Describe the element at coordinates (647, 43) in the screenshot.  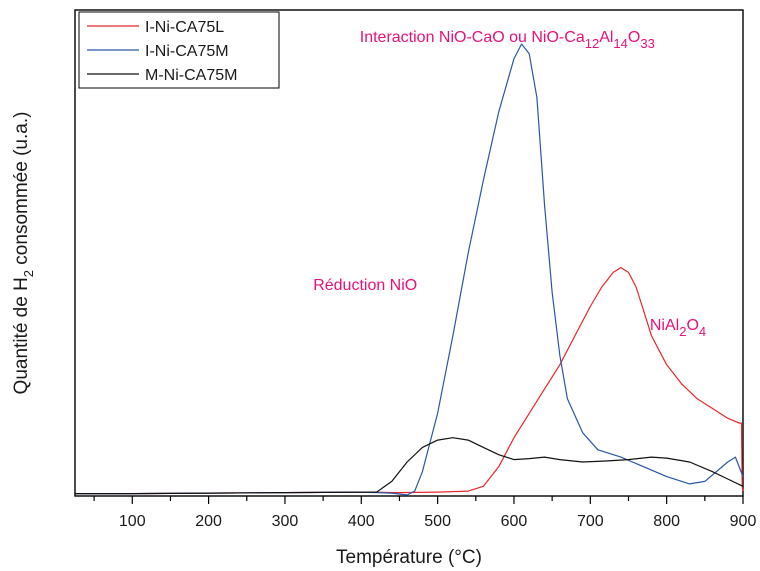
I see `annotation-subscript: 33` at that location.